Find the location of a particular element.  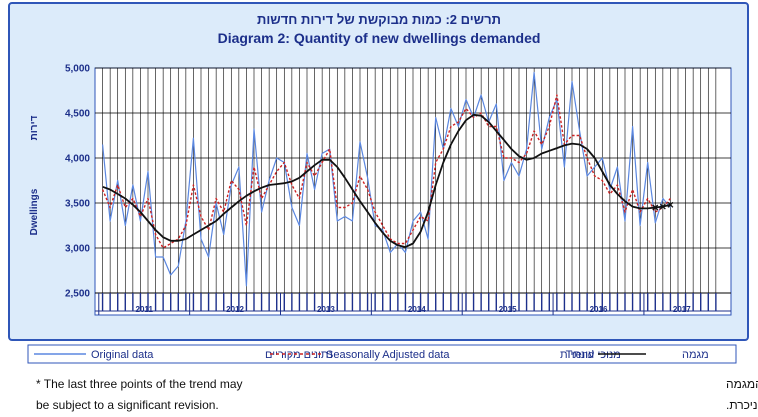

y-axis-label: Dwellings is located at coordinates (34, 211).